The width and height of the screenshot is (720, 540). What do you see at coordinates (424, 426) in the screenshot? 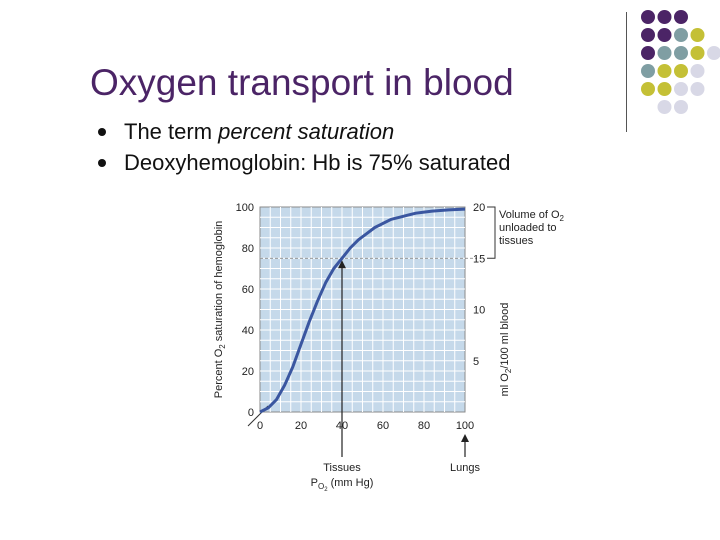
I see `x-tick-label: 80` at bounding box center [424, 426].